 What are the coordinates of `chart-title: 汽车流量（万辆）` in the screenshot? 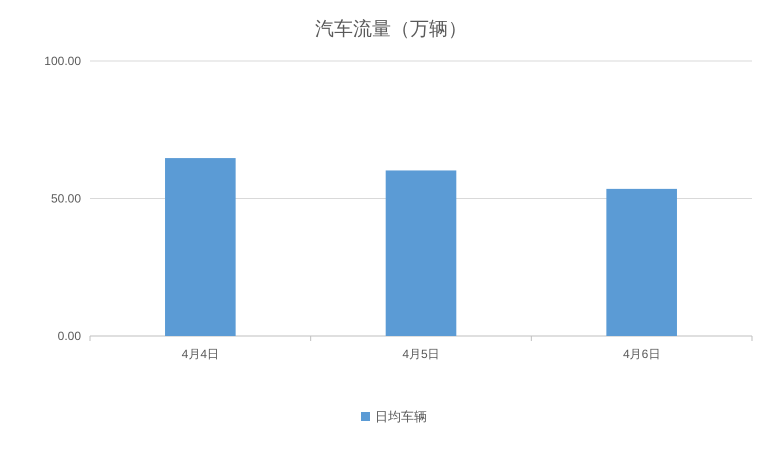 It's located at (391, 29).